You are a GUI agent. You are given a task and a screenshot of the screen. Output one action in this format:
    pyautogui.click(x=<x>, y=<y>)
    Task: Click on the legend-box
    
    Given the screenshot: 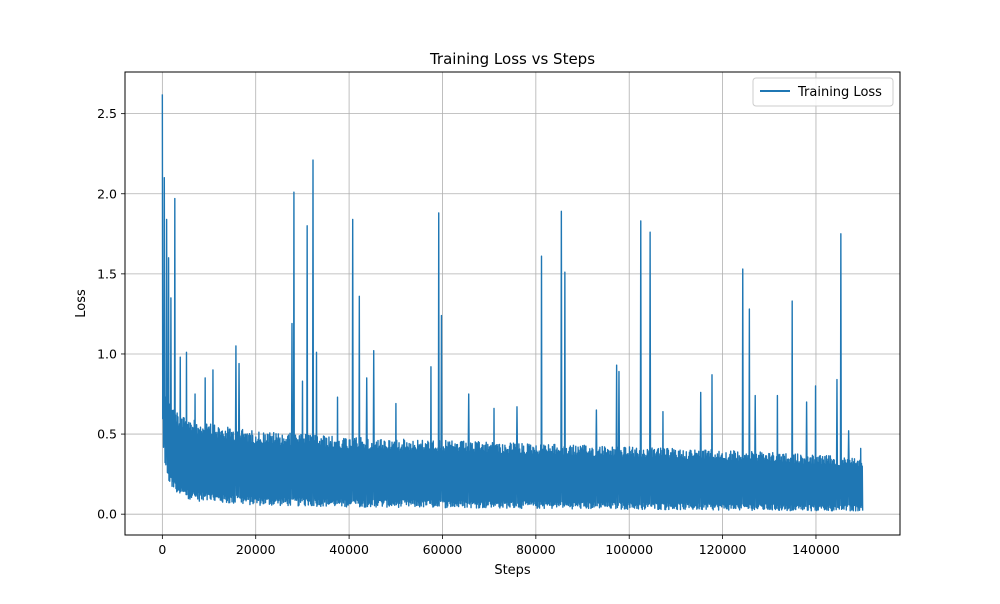 What is the action you would take?
    pyautogui.click(x=823, y=92)
    